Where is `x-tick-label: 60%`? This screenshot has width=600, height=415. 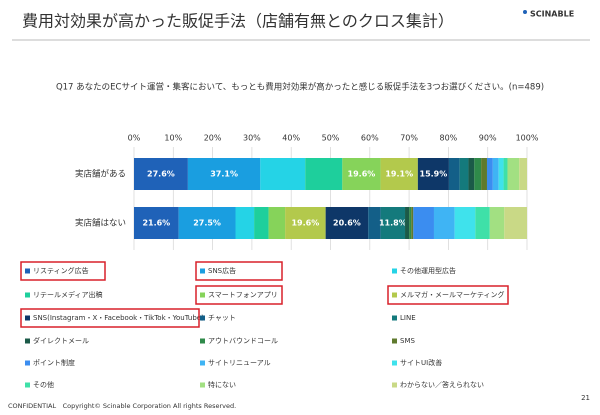 x-tick-label: 60% is located at coordinates (370, 138).